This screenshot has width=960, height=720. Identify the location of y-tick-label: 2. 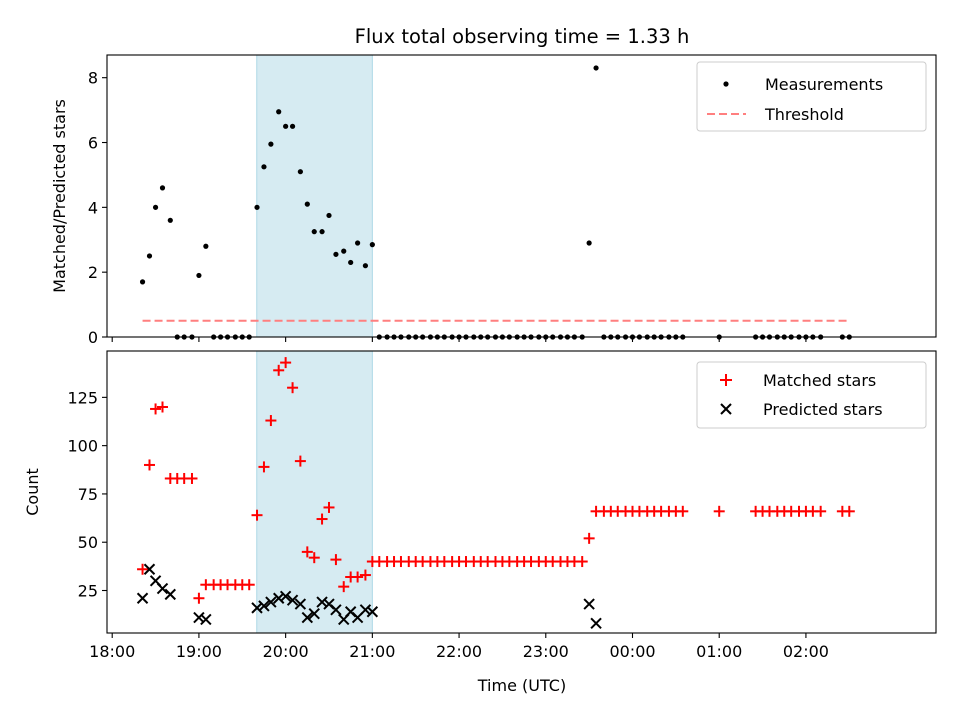
(93, 272).